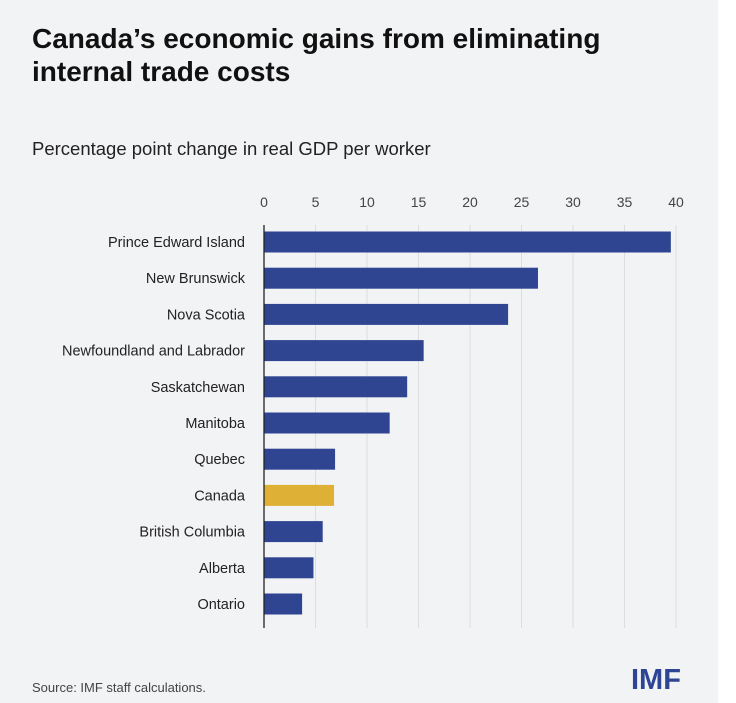  What do you see at coordinates (215, 424) in the screenshot?
I see `category-label: Manitoba` at bounding box center [215, 424].